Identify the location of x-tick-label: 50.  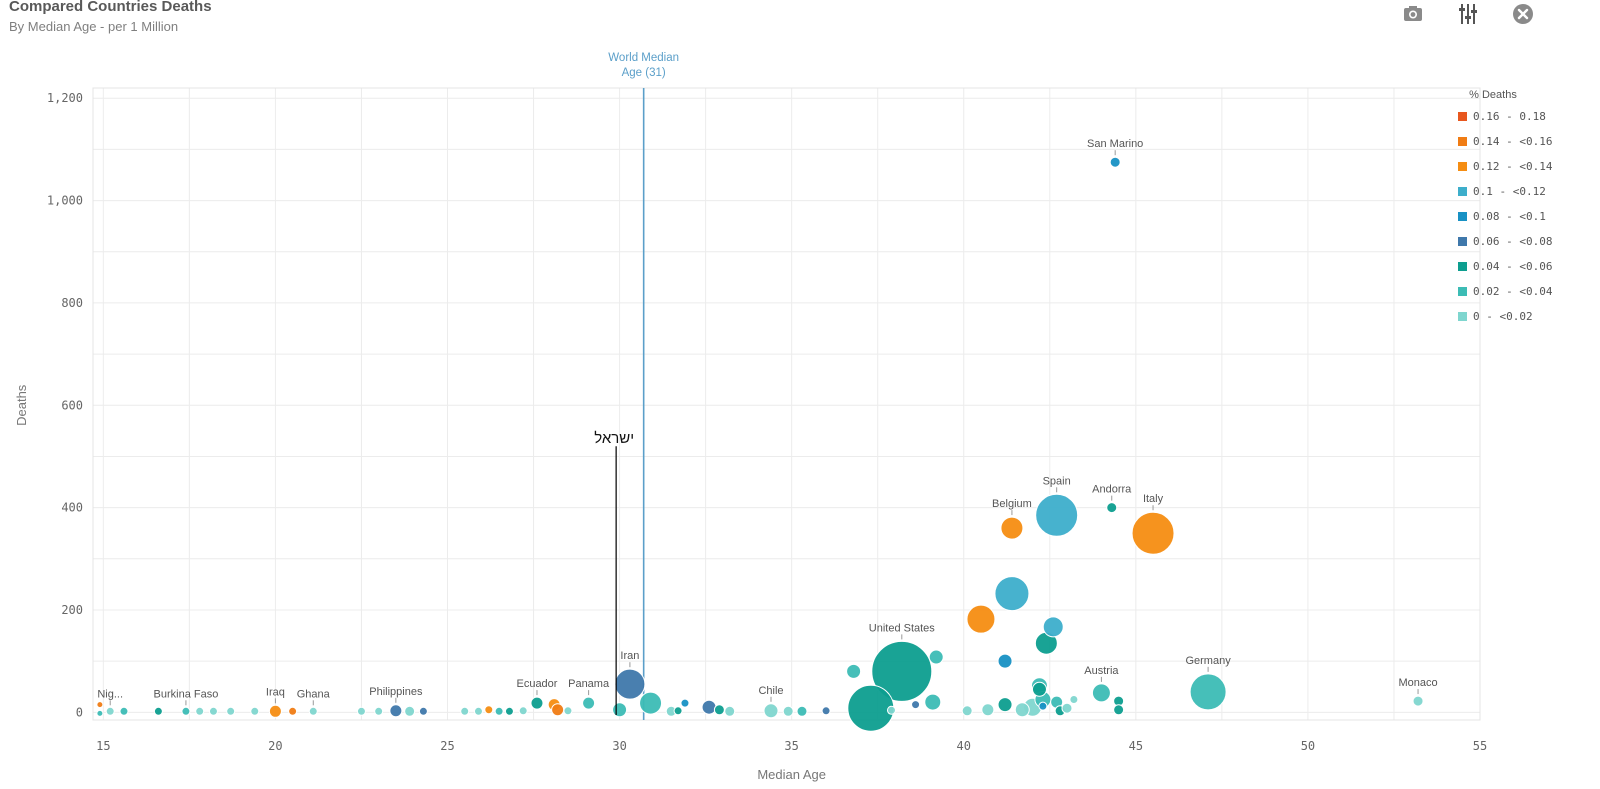
(1308, 746).